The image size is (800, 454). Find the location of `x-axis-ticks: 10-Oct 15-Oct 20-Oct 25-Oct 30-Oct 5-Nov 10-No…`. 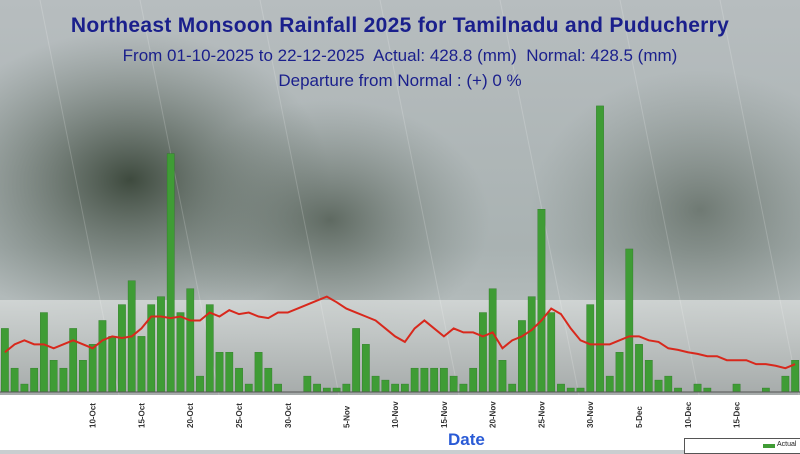

x-axis-ticks: 10-Oct 15-Oct 20-Oct 25-Oct 30-Oct 5-Nov 10-No… is located at coordinates (415, 414).